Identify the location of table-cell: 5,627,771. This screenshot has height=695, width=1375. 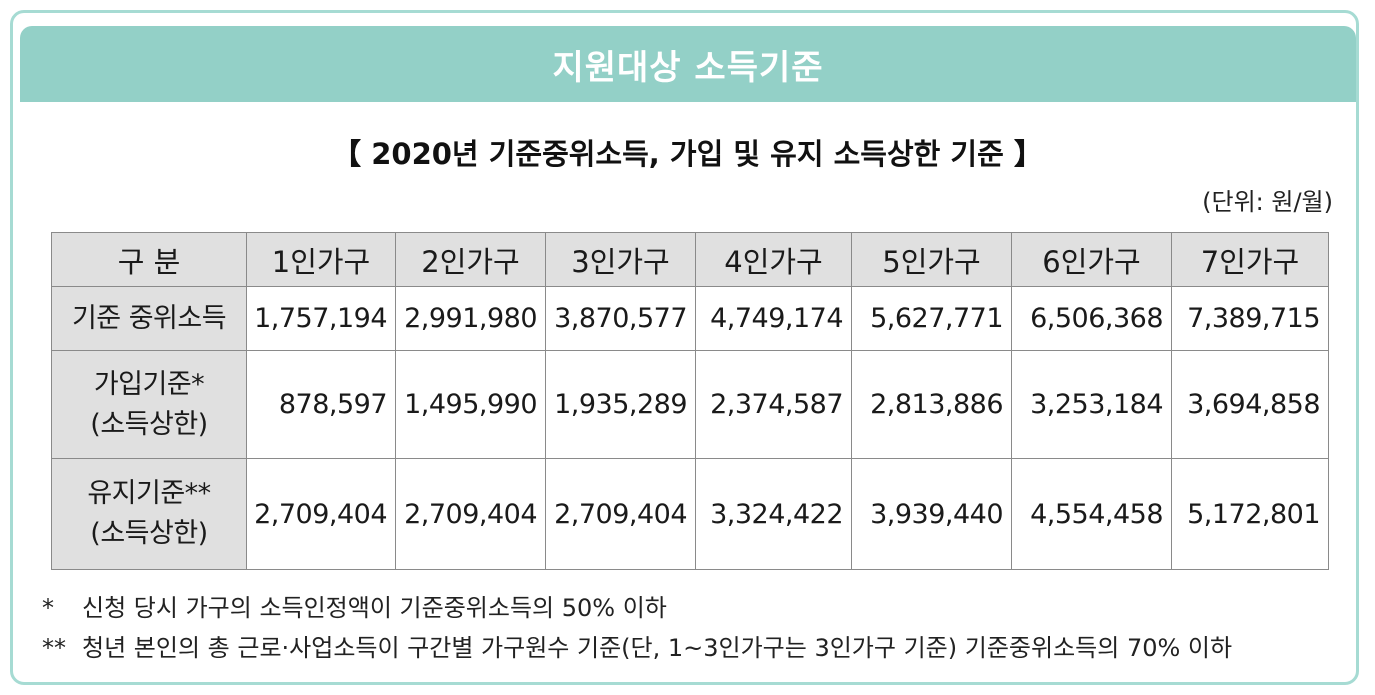
(931, 318).